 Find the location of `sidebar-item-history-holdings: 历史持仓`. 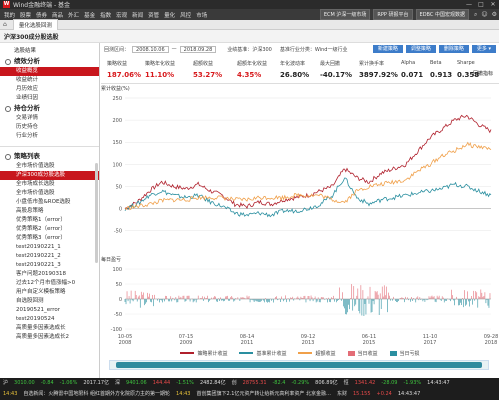

sidebar-item-history-holdings: 历史持仓 is located at coordinates (27, 127).